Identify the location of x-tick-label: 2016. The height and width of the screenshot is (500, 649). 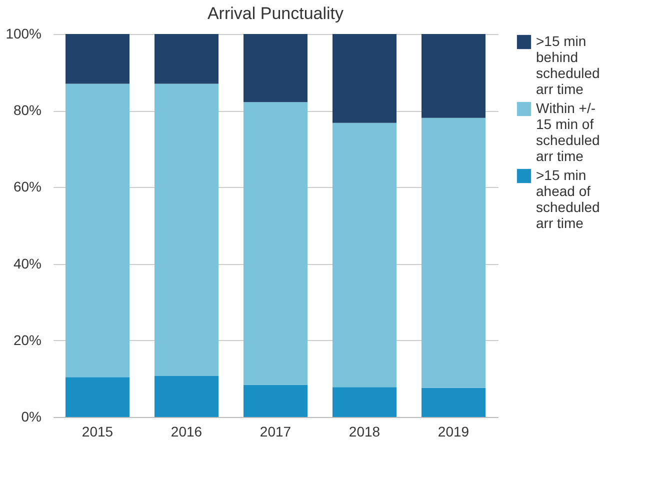
(186, 432).